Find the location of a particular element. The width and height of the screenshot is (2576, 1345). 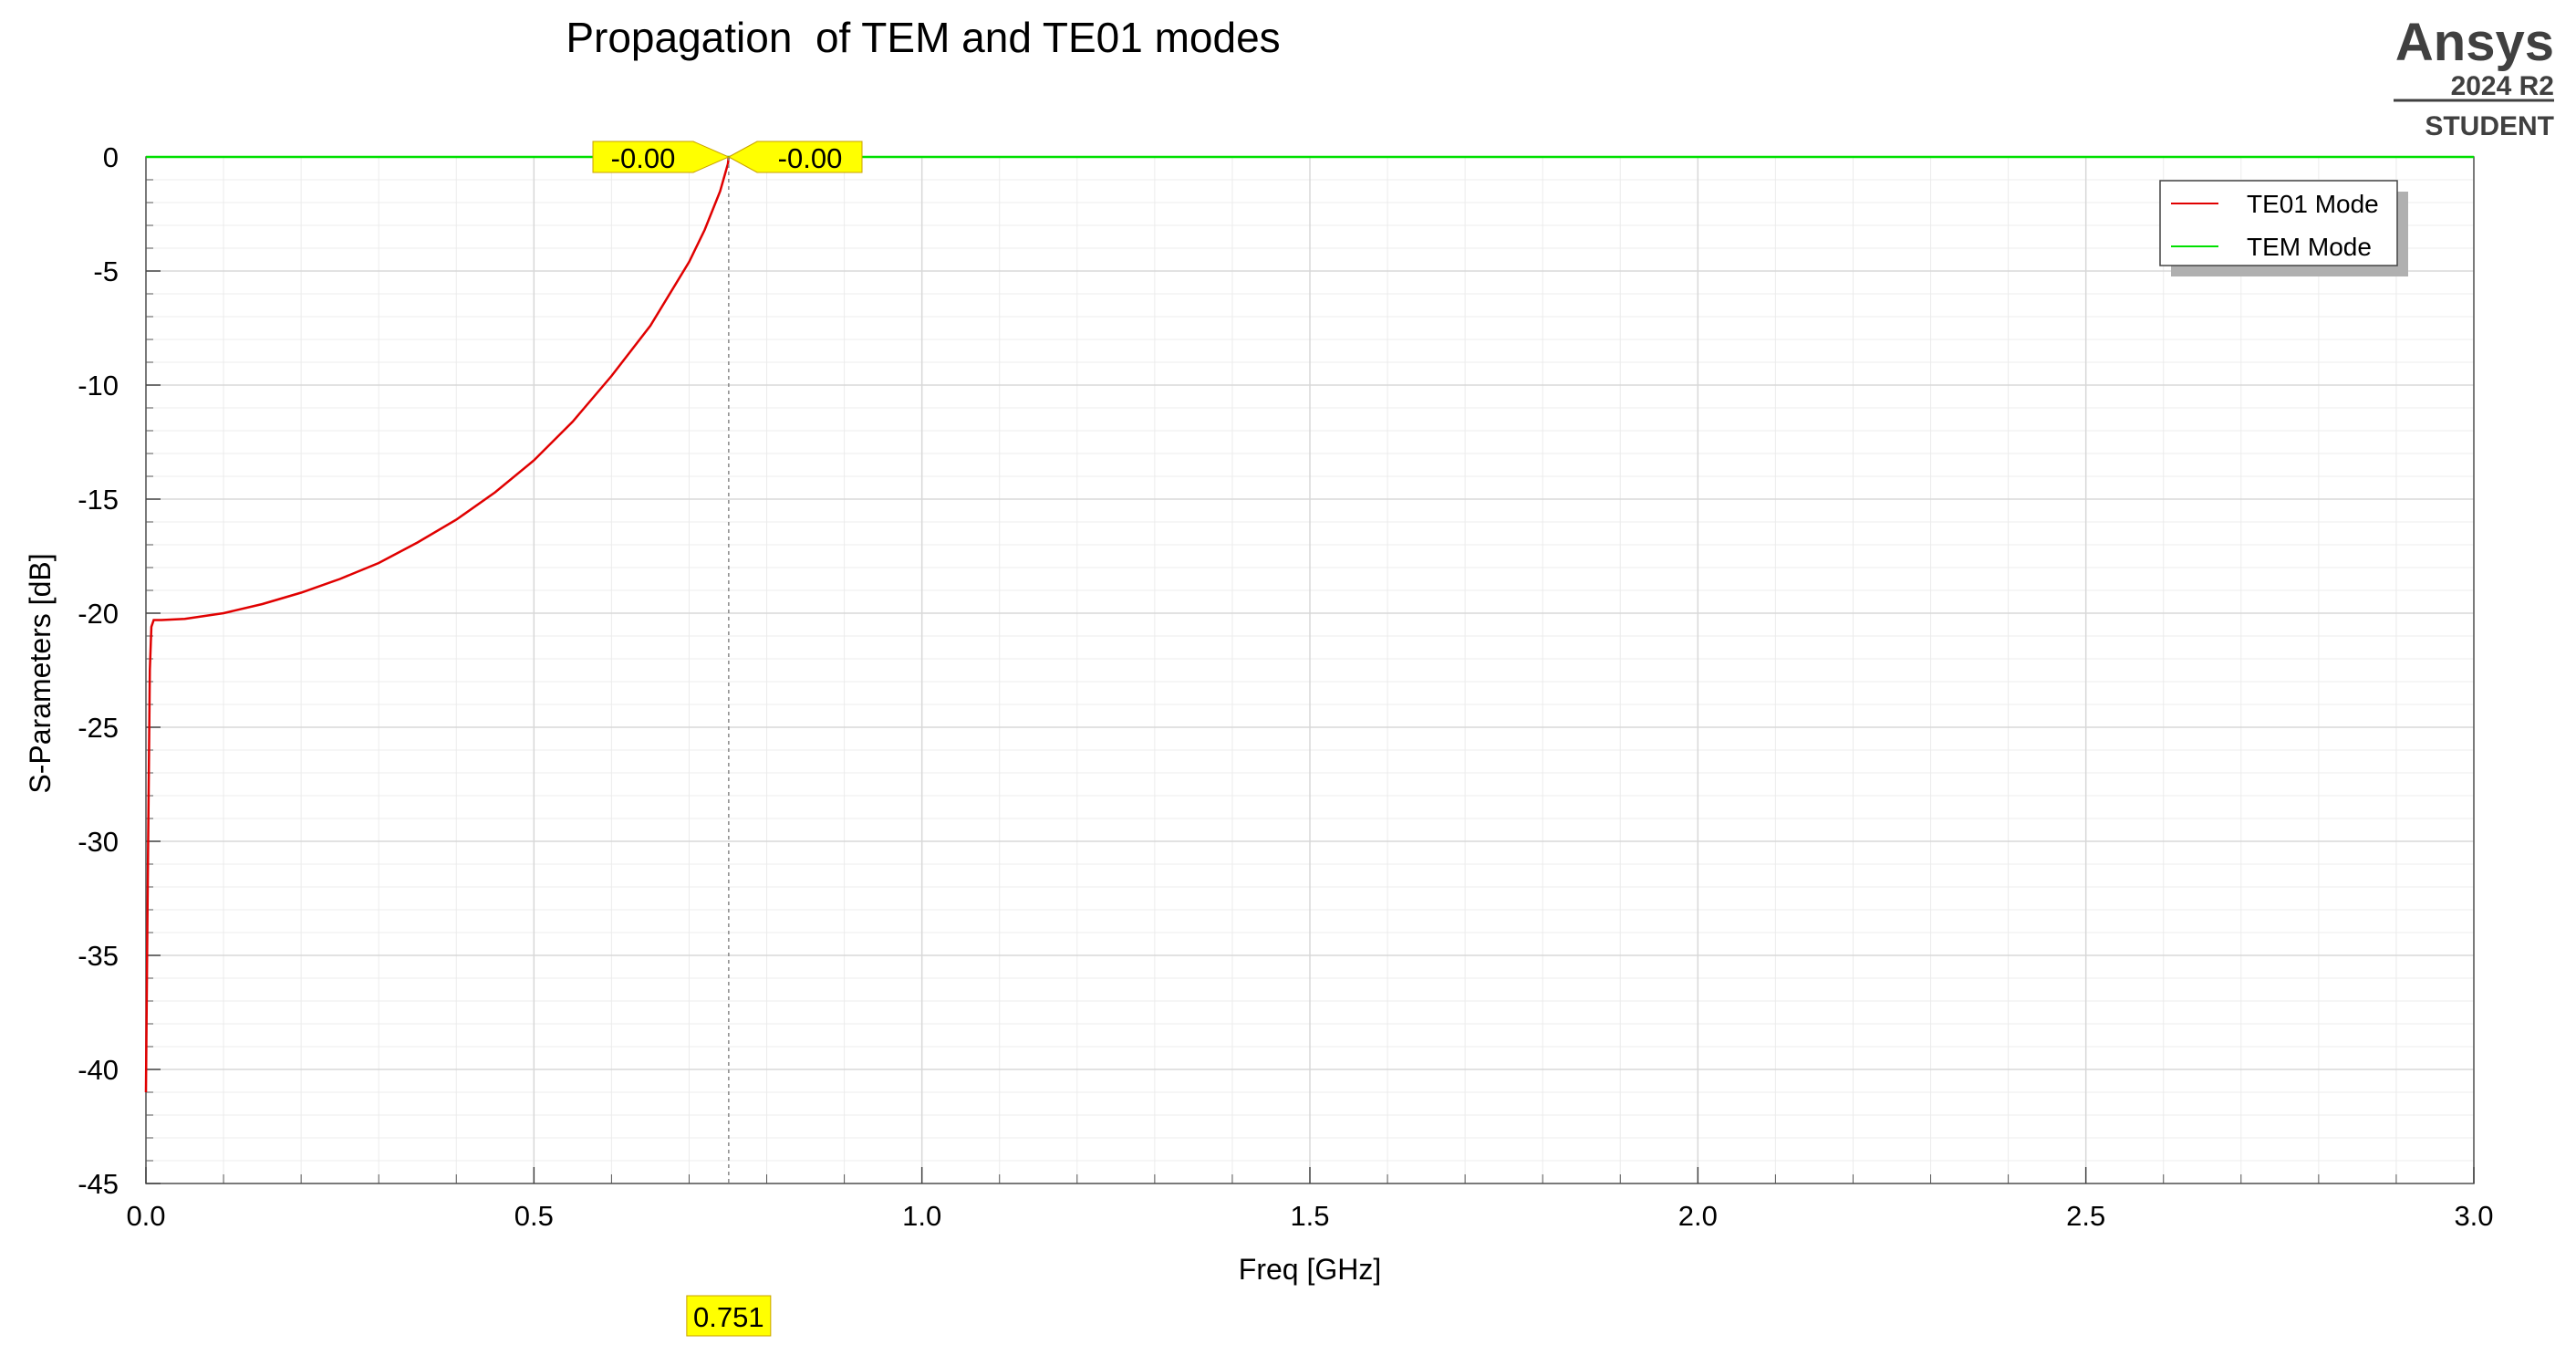

marker-label-left: -0.00 is located at coordinates (643, 158).